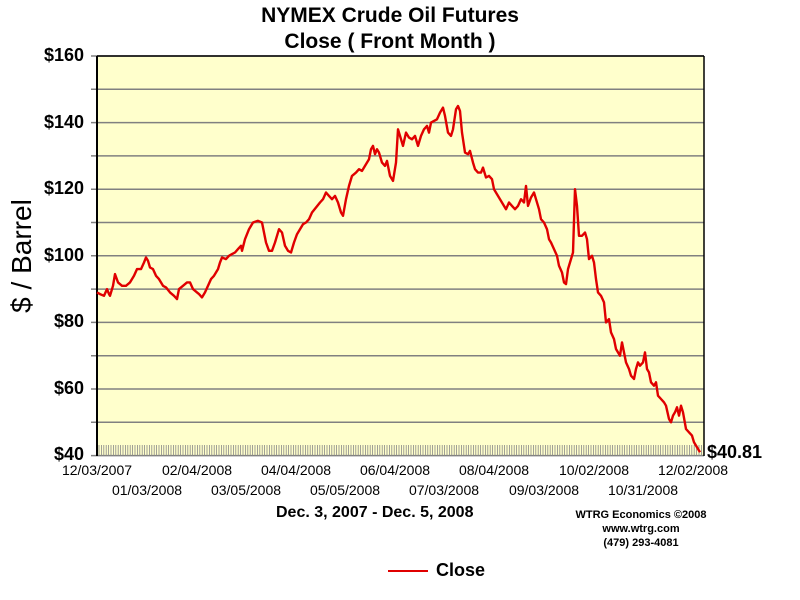  What do you see at coordinates (42, 300) in the screenshot?
I see `y-axis-ticks: $160 $140 $120 $100 $80 $60 $40` at bounding box center [42, 300].